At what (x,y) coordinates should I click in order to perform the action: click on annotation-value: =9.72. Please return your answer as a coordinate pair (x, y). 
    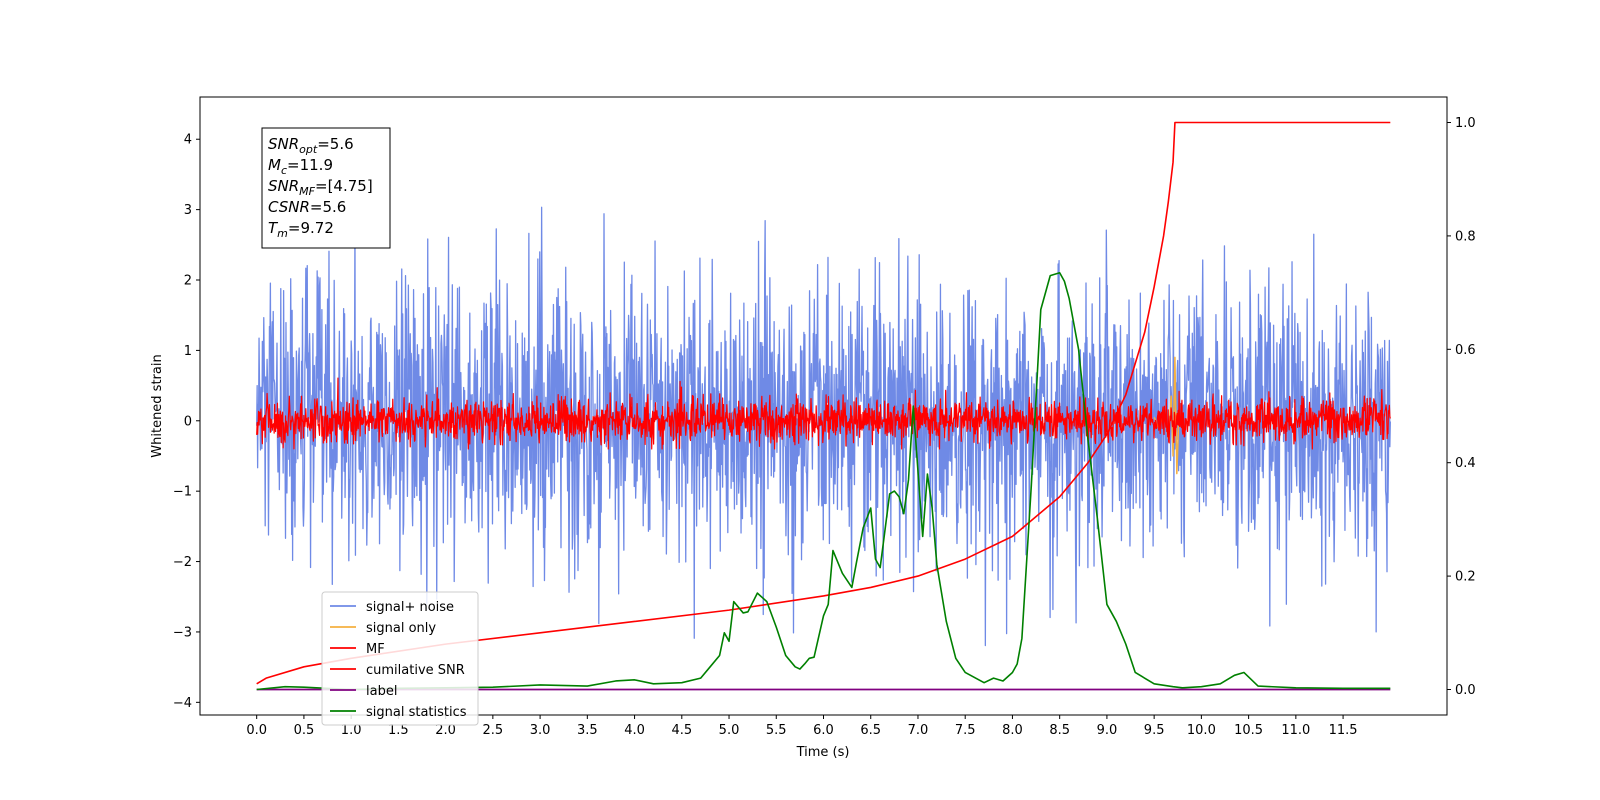
    Looking at the image, I should click on (311, 228).